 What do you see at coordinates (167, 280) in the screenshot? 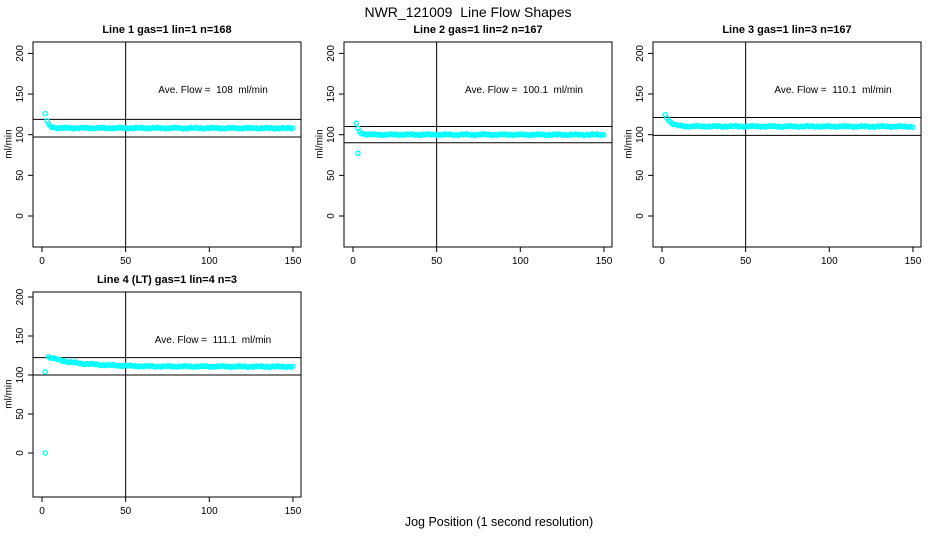
I see `panel4-title: Line 4 (LT) gas=1 lin=4 n=3` at bounding box center [167, 280].